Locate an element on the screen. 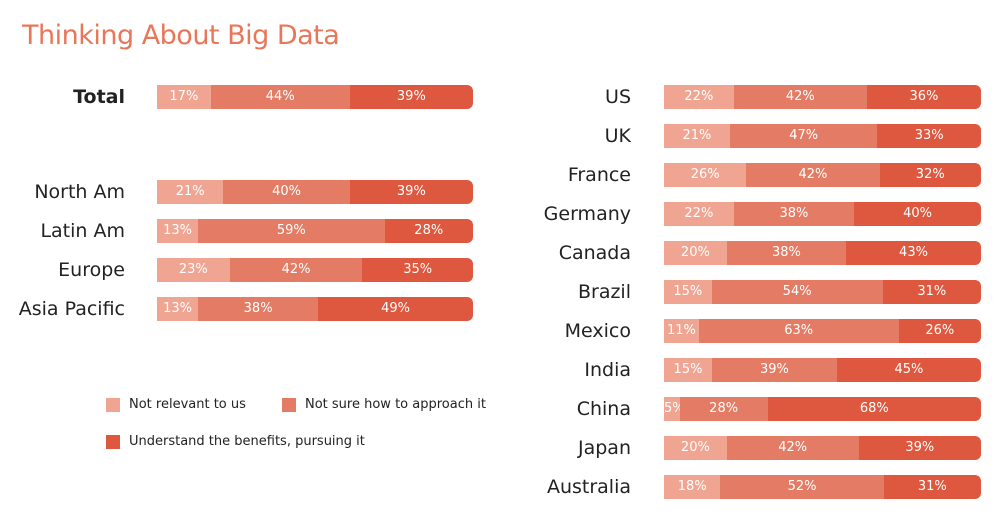 Image resolution: width=1000 pixels, height=517 pixels. seg-not-relevant: 5% is located at coordinates (672, 409).